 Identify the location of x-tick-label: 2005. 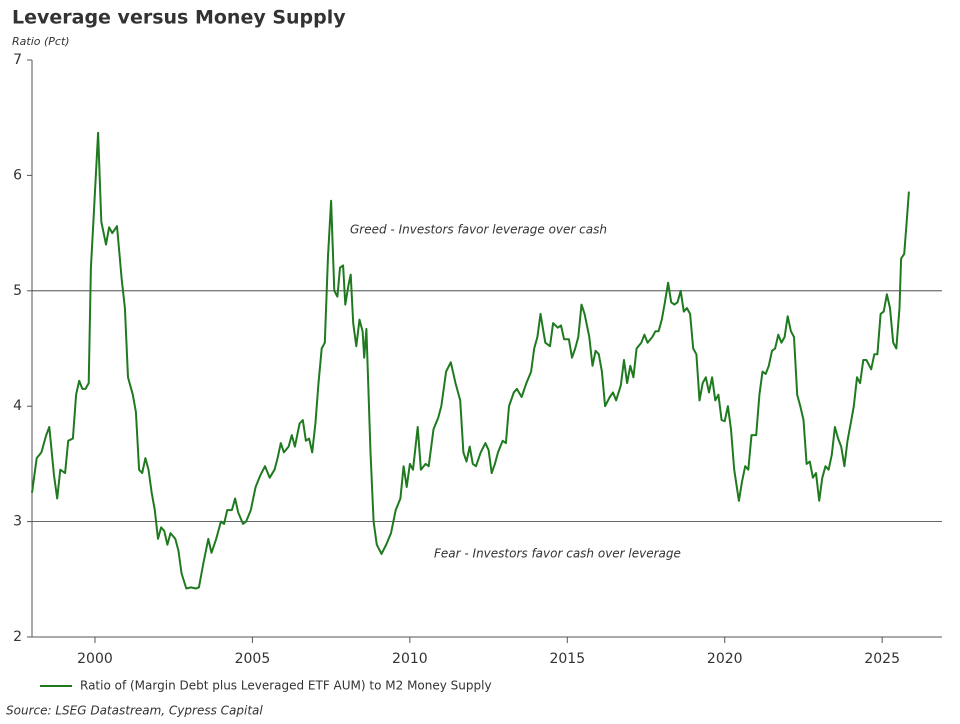
(253, 659).